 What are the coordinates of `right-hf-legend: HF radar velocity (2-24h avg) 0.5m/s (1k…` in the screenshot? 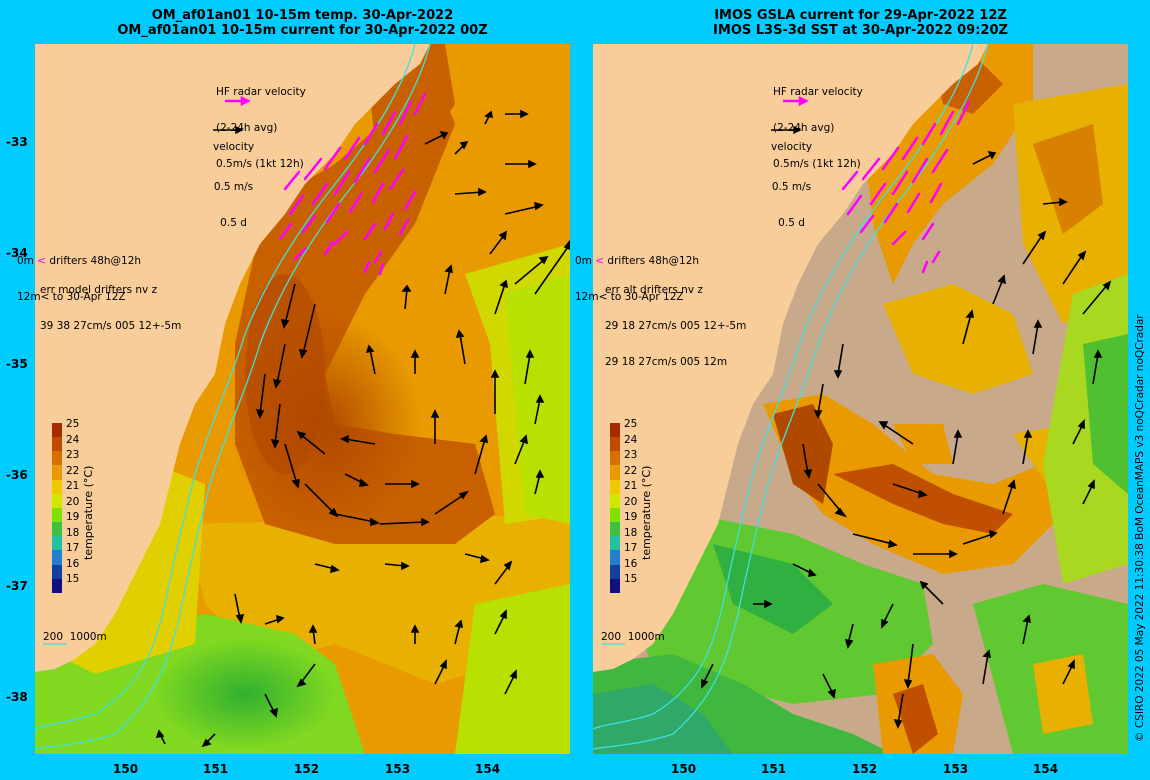 It's located at (818, 122).